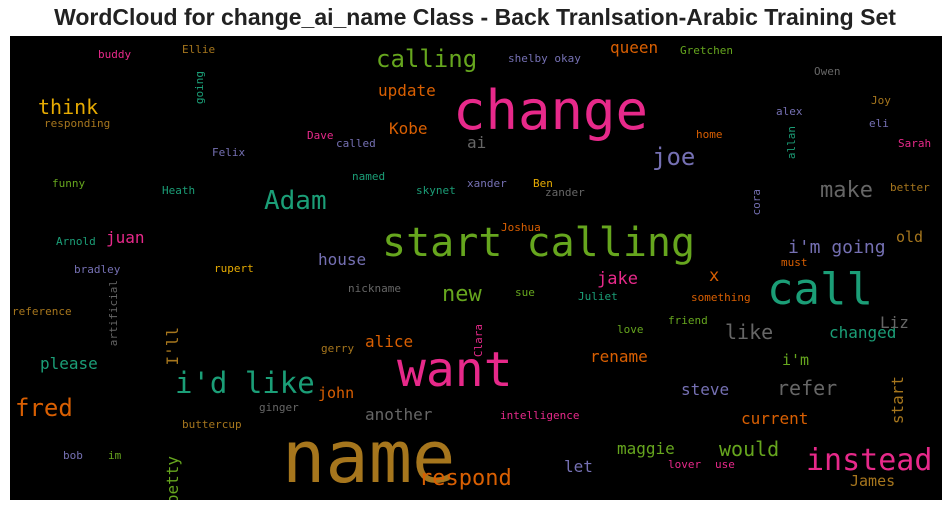 The height and width of the screenshot is (511, 950). I want to click on word-63: xander, so click(487, 183).